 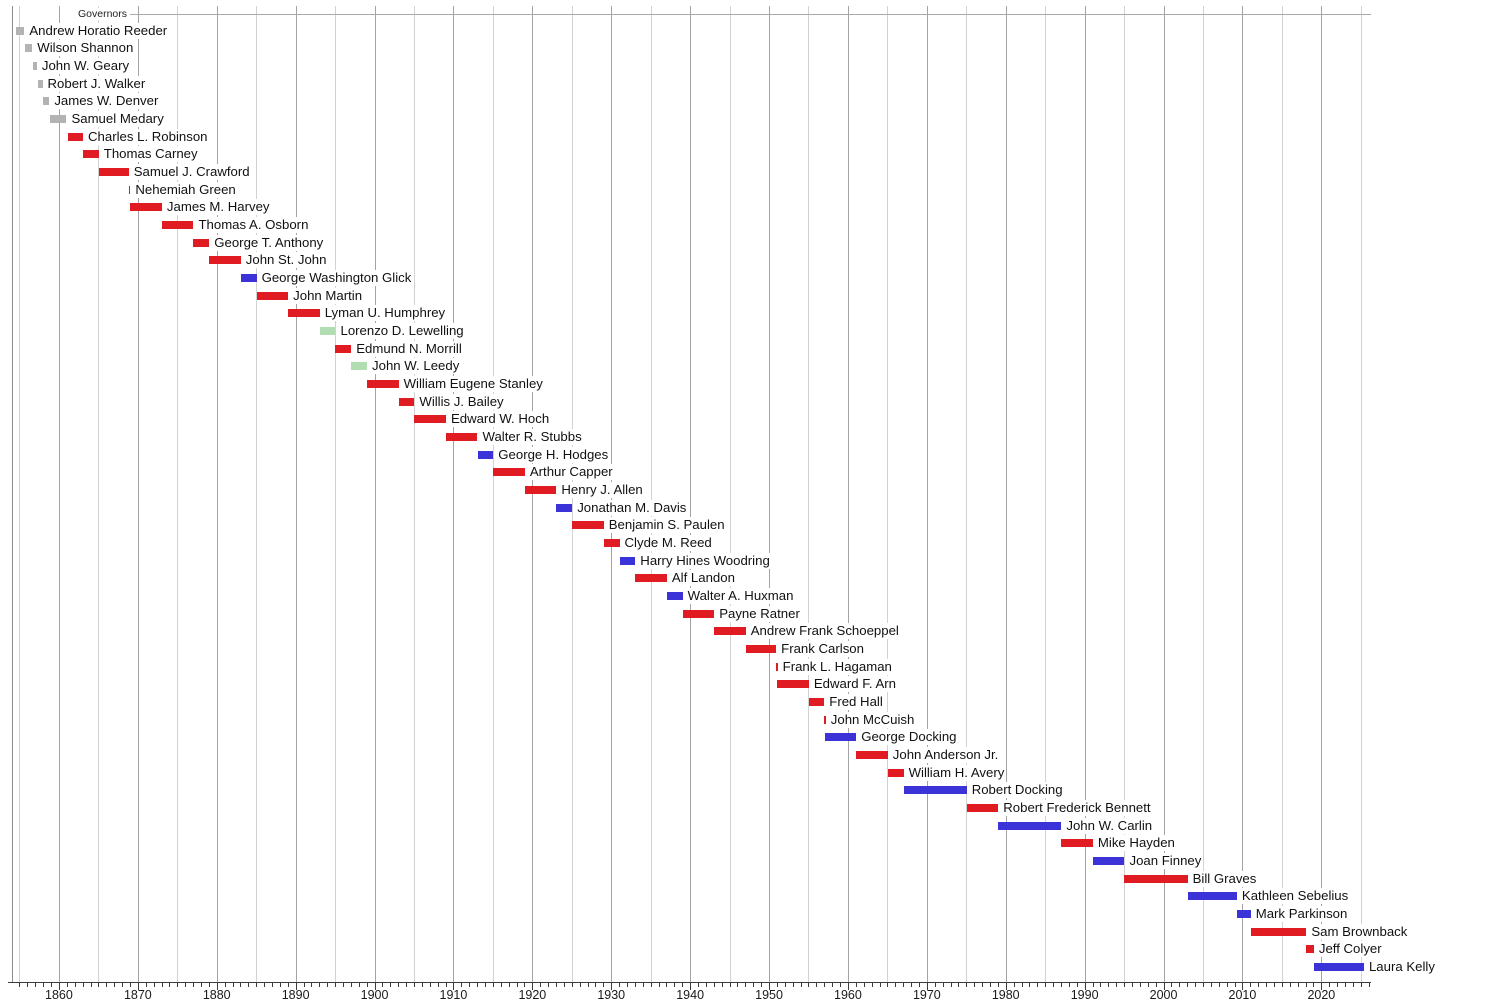 What do you see at coordinates (1109, 825) in the screenshot?
I see `governor-label: John W. Carlin` at bounding box center [1109, 825].